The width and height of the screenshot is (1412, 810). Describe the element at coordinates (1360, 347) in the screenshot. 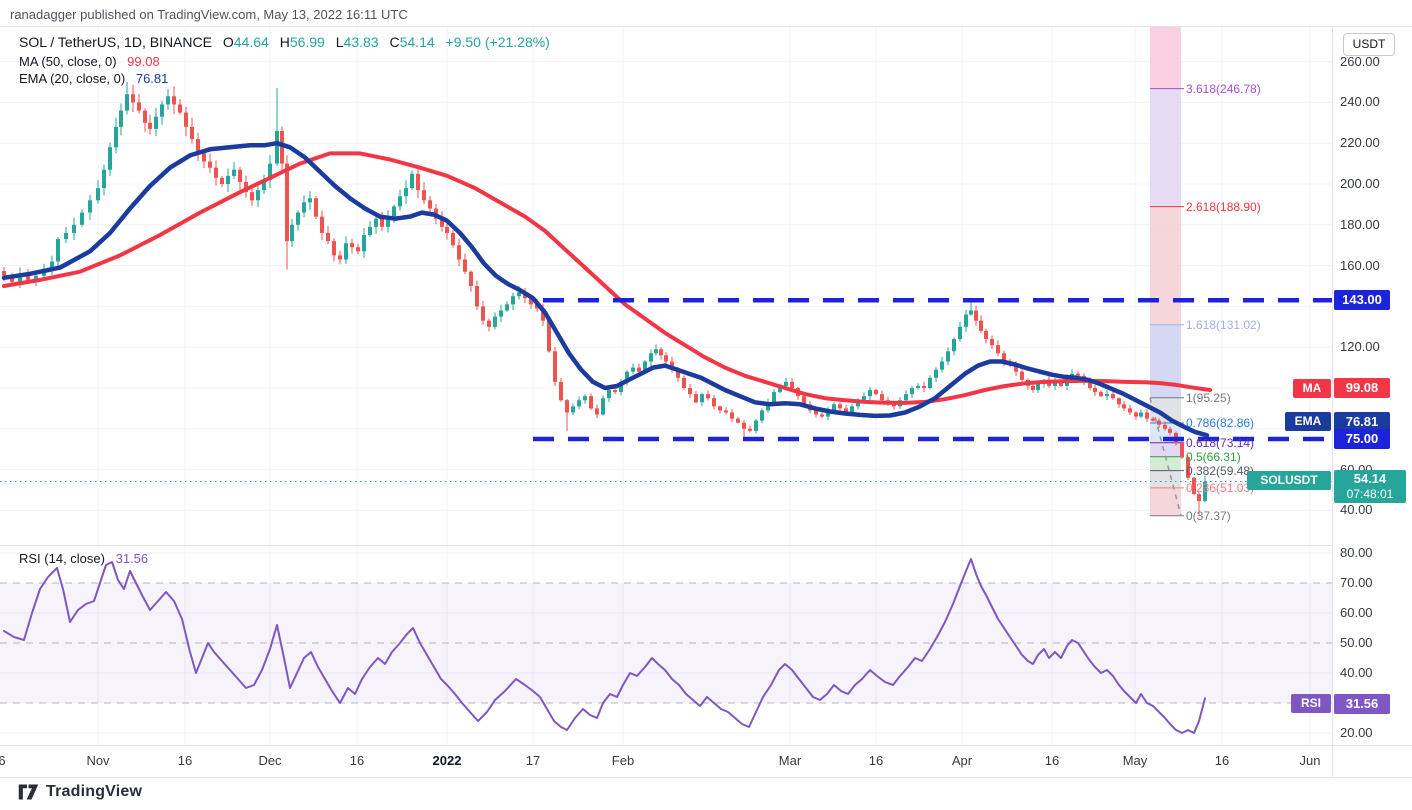

I see `price-tick-label: 120.00` at that location.